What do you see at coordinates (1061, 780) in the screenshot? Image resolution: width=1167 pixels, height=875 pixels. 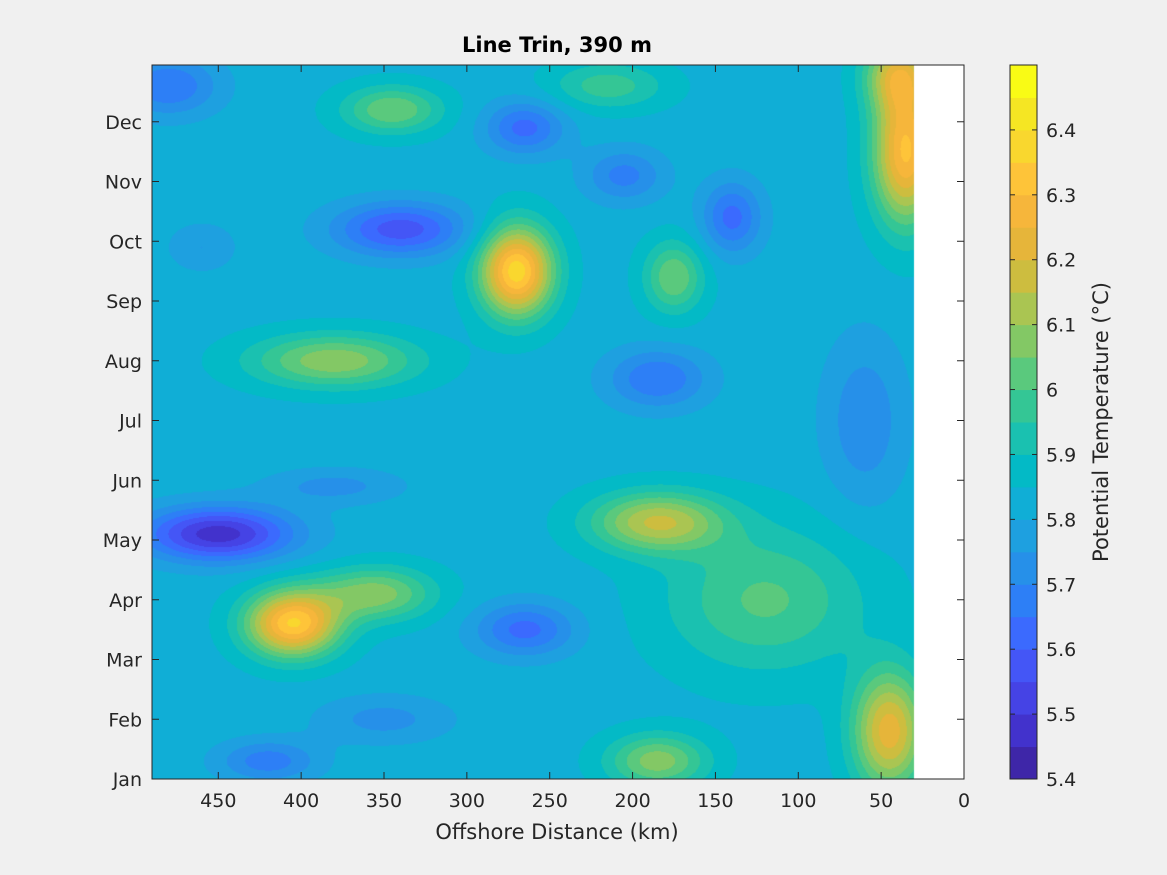 I see `colorbar-tick-label: 5.4` at bounding box center [1061, 780].